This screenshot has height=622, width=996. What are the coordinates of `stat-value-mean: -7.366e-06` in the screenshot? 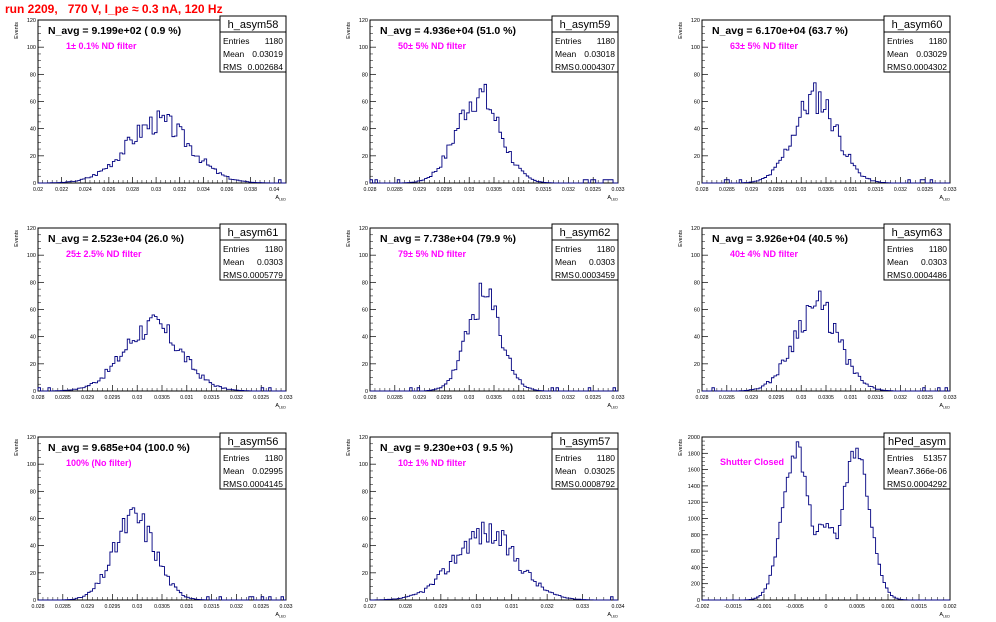 It's located at (926, 471).